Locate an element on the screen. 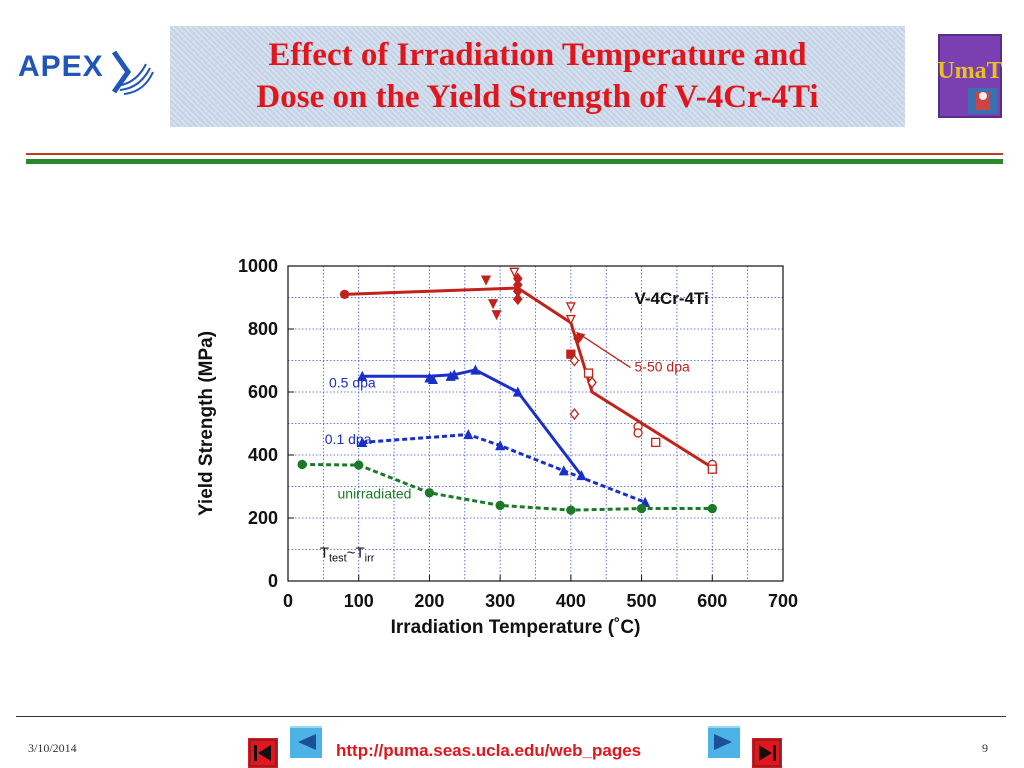  y-tick-label: 200 is located at coordinates (263, 518).